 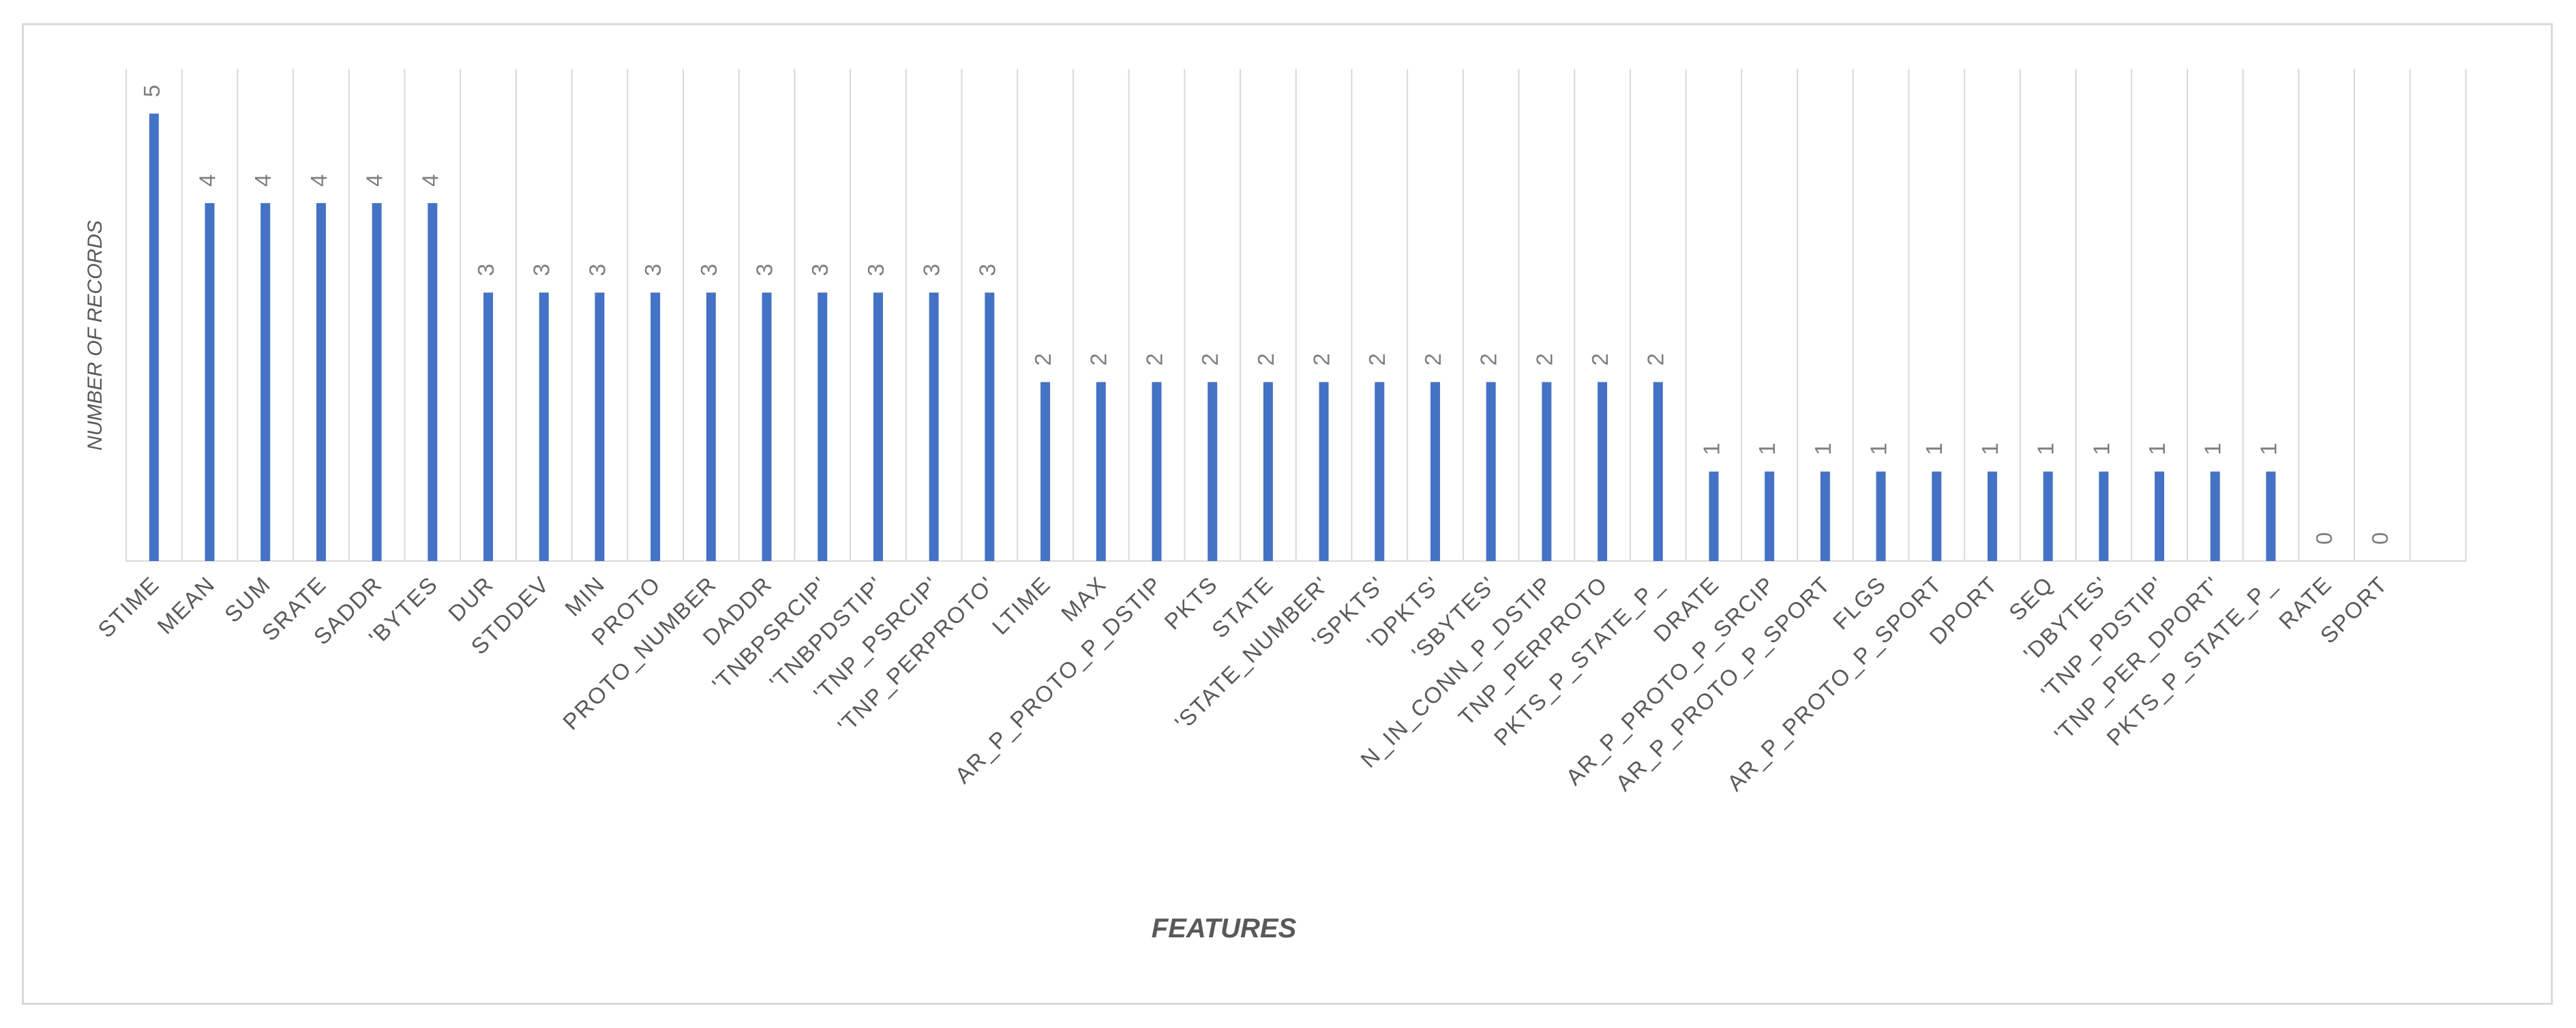 I want to click on x-axis-title: FEATURES, so click(x=1224, y=928).